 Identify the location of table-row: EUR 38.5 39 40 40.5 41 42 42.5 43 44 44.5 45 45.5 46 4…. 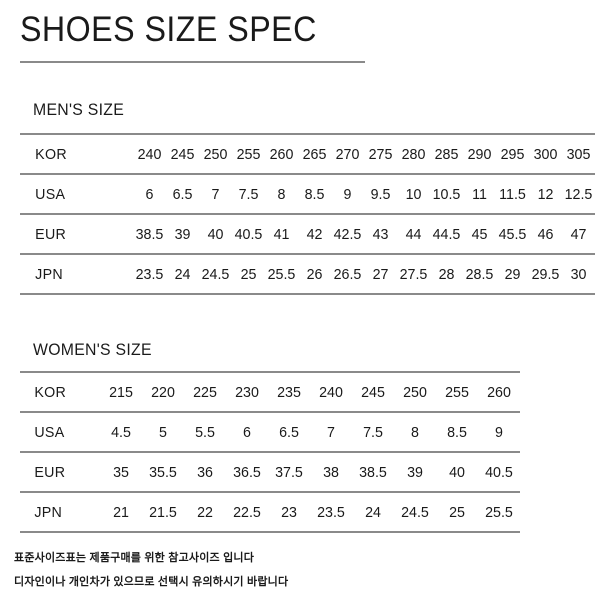
(307, 233).